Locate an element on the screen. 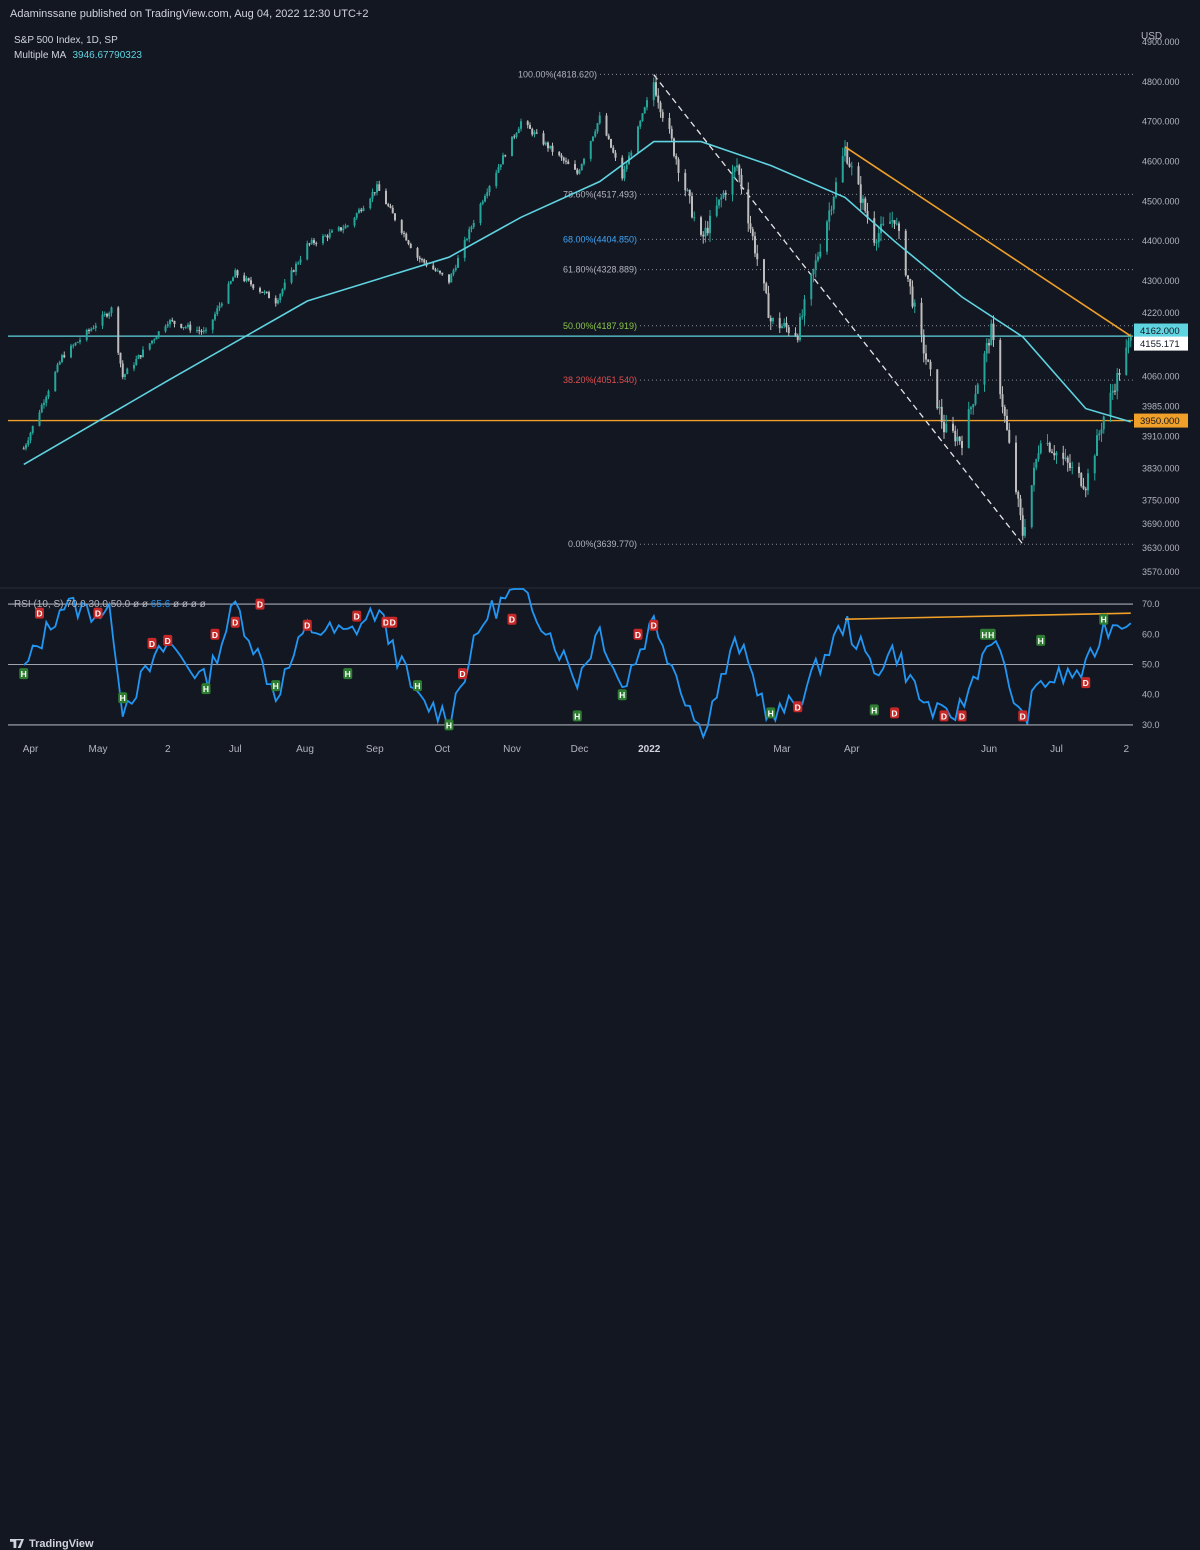 The width and height of the screenshot is (1200, 1550). ma-legend: Multiple MA 3946.67790323 is located at coordinates (78, 55).